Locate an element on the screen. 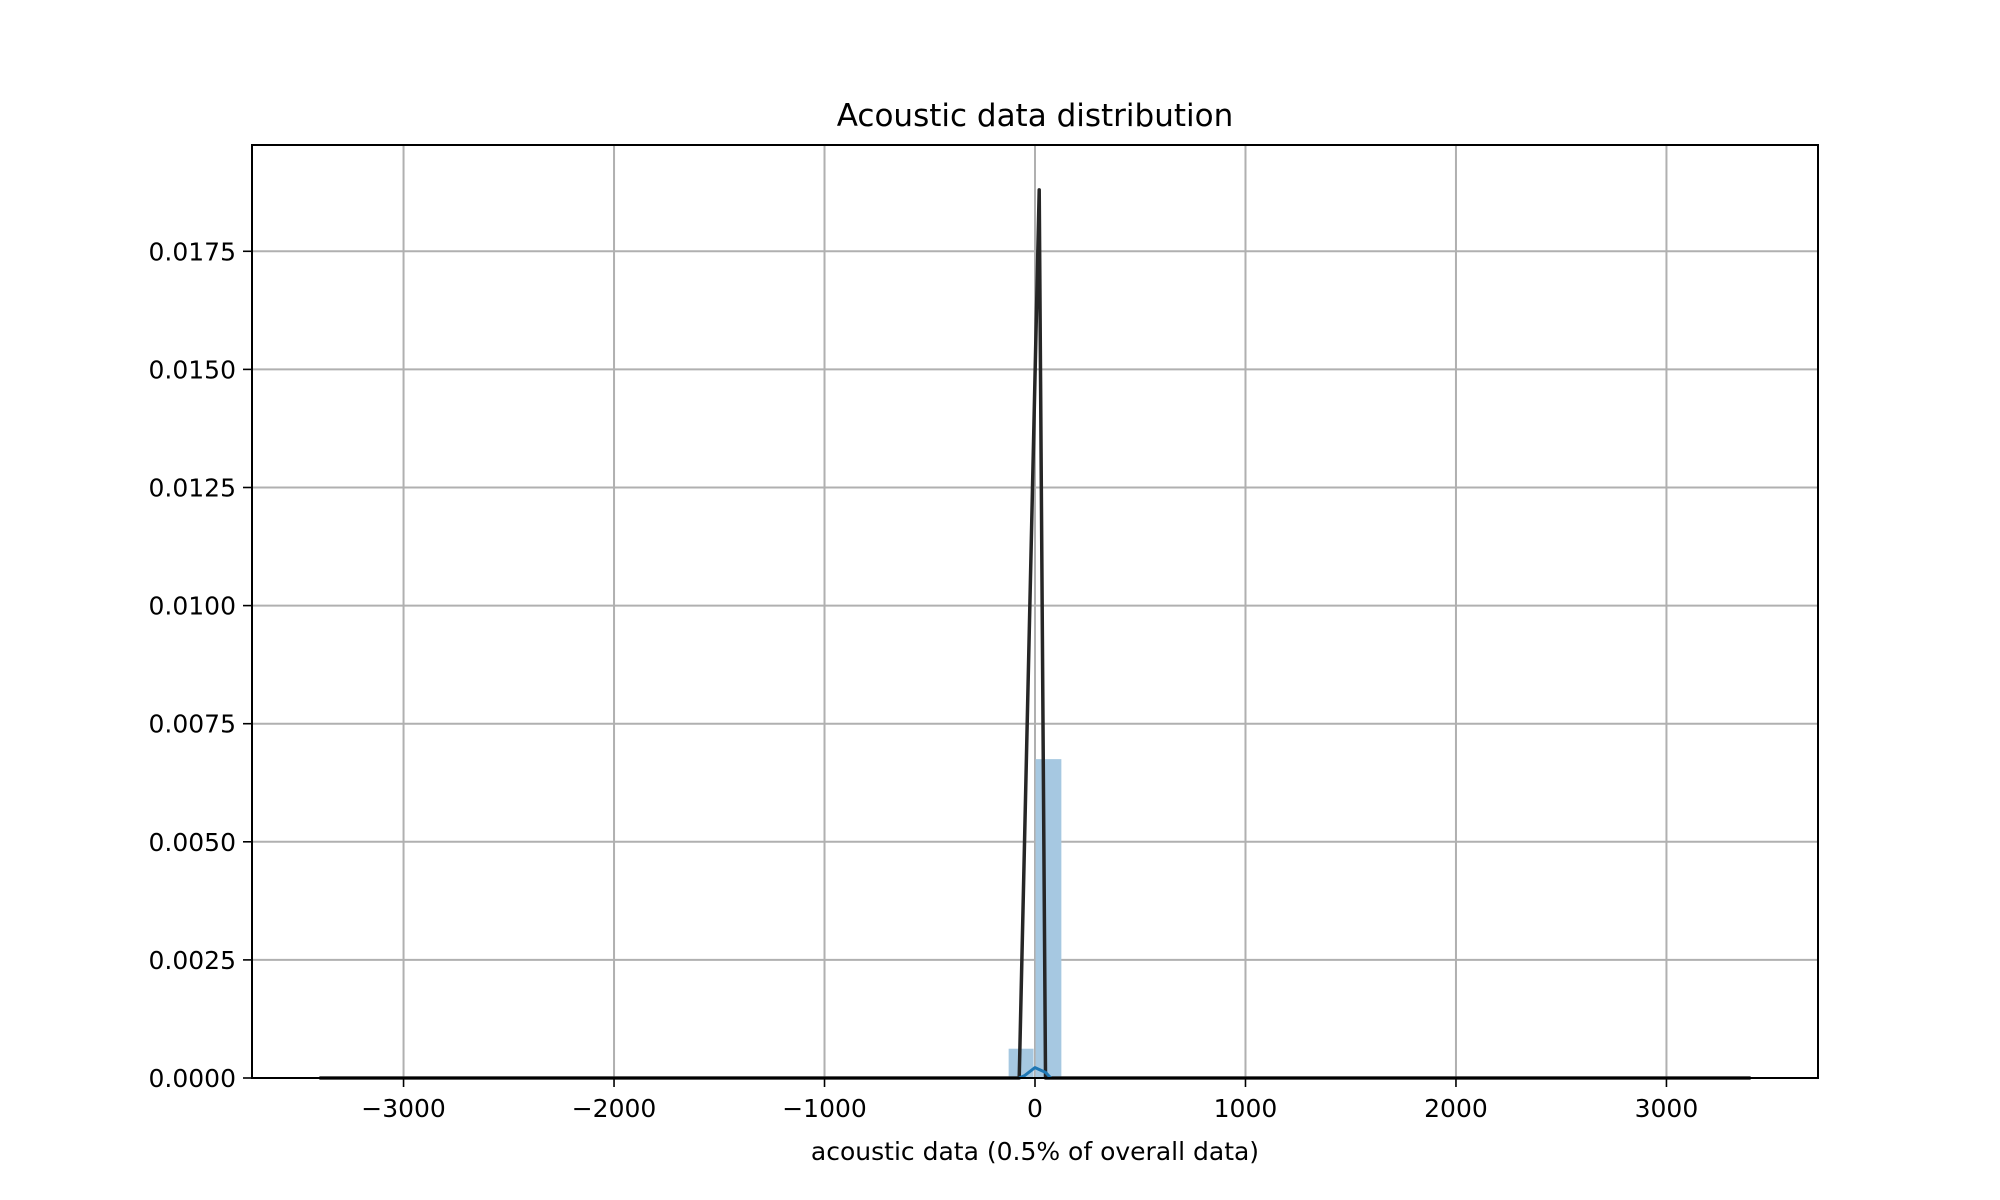  y-tick-label: 0.0150 is located at coordinates (192, 369).